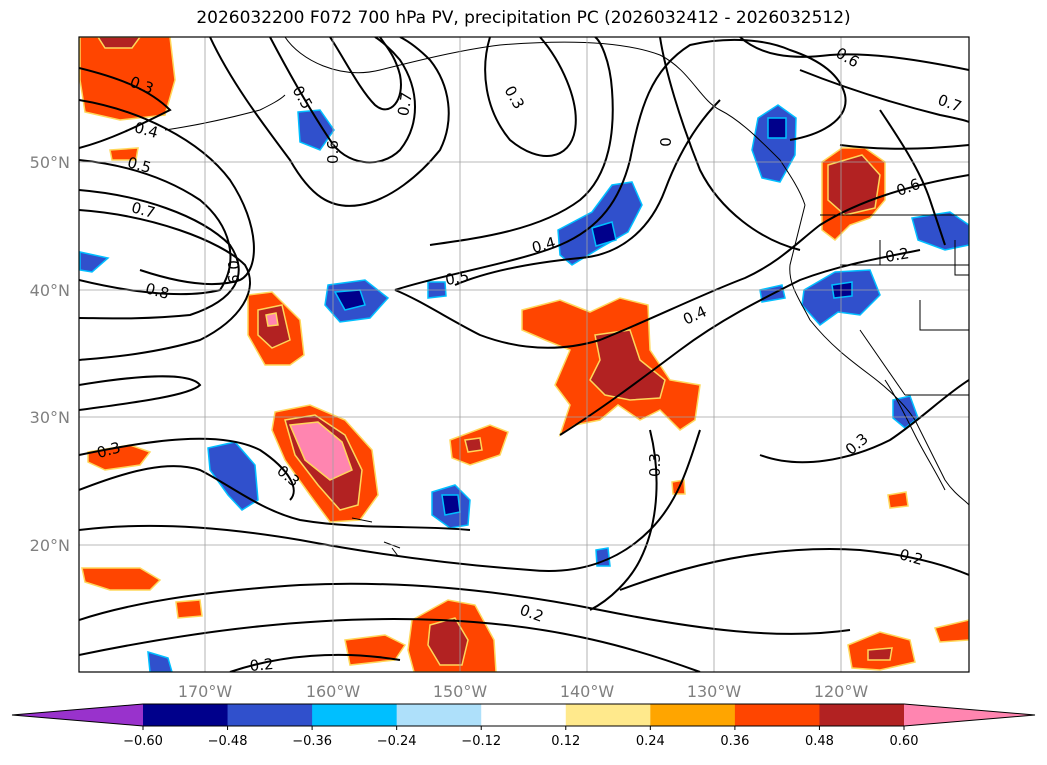 The width and height of the screenshot is (1047, 765). Describe the element at coordinates (77, 715) in the screenshot. I see `colorbar-extend-min` at that location.